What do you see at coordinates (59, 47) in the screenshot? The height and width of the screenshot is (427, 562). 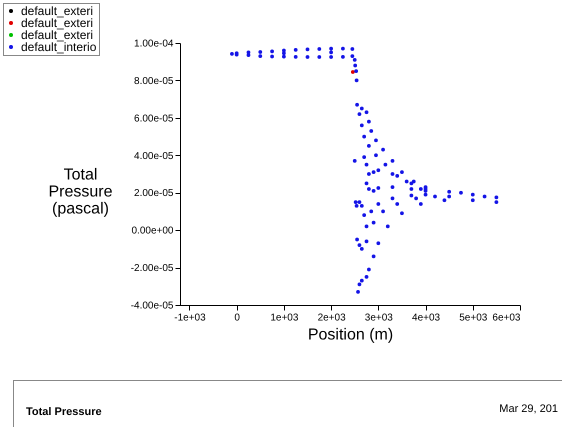 I see `legend-label: default_interio` at bounding box center [59, 47].